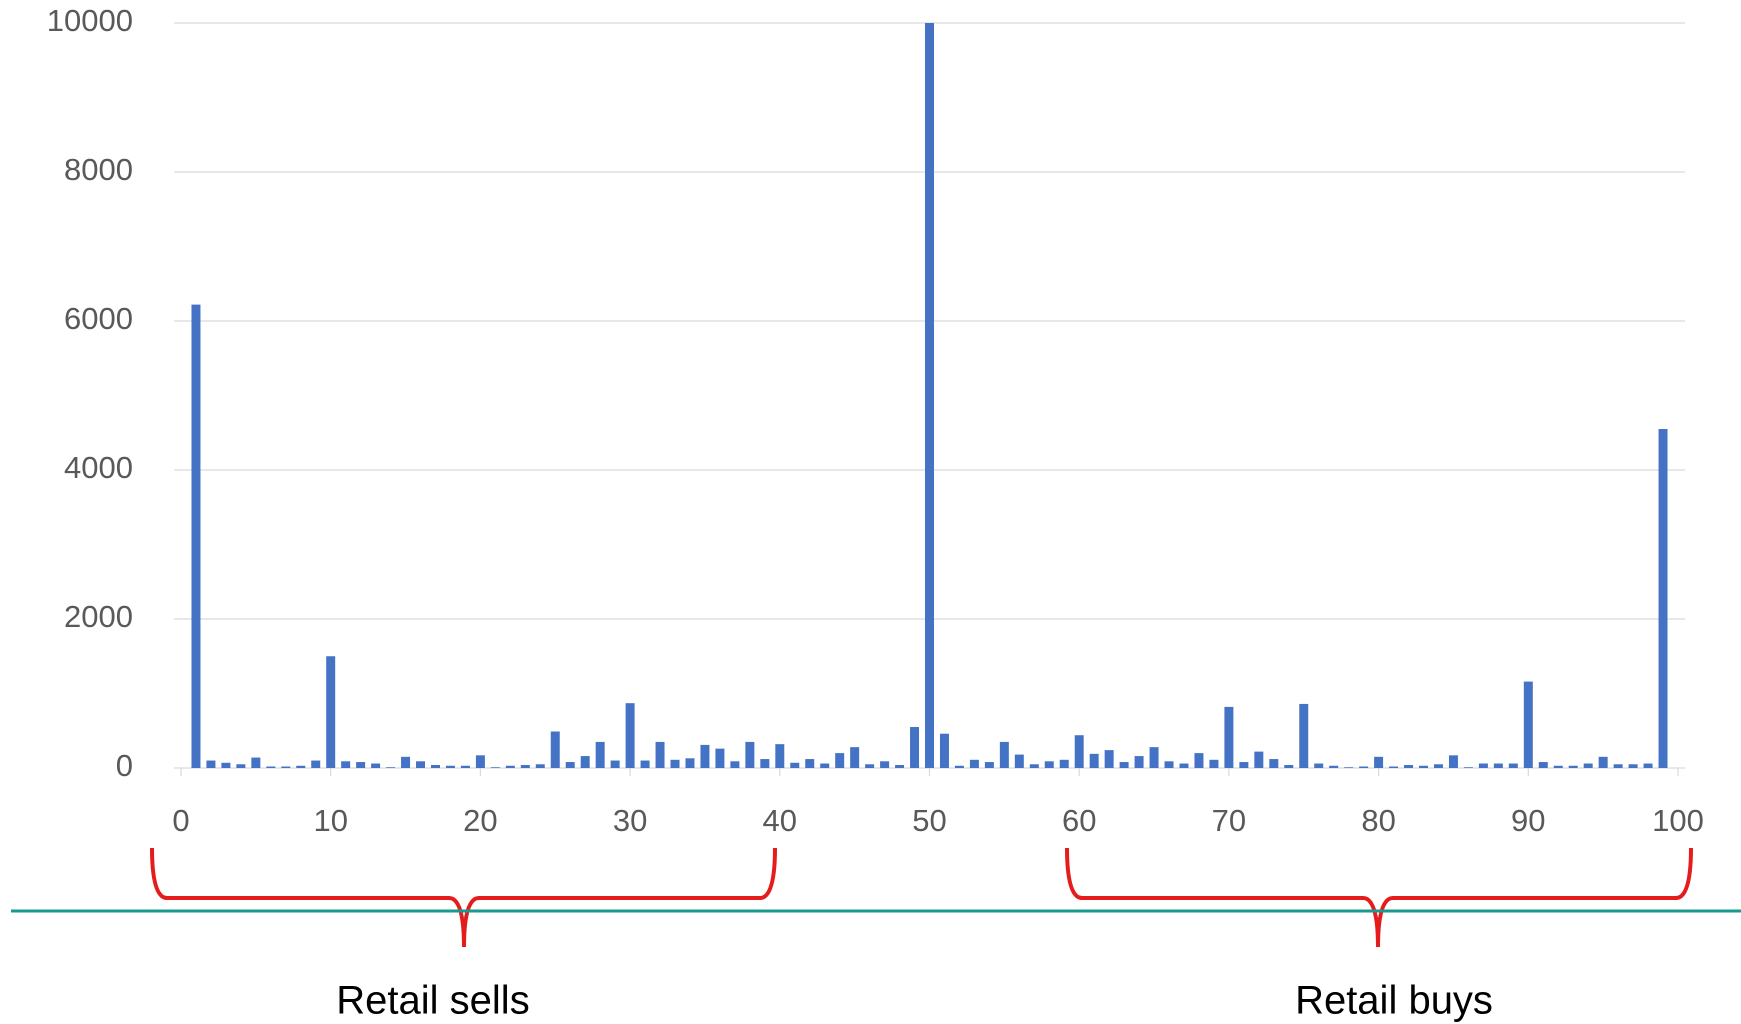 This screenshot has height=1024, width=1741. I want to click on y-tick-label: 10000, so click(90, 20).